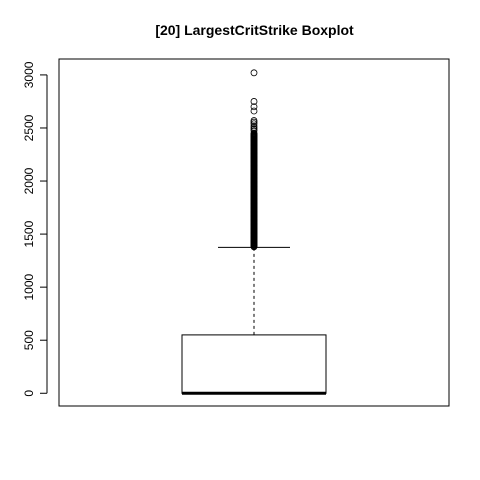 Image resolution: width=480 pixels, height=480 pixels. I want to click on chart-title: [20] LargestCritStrike Boxplot, so click(254, 30).